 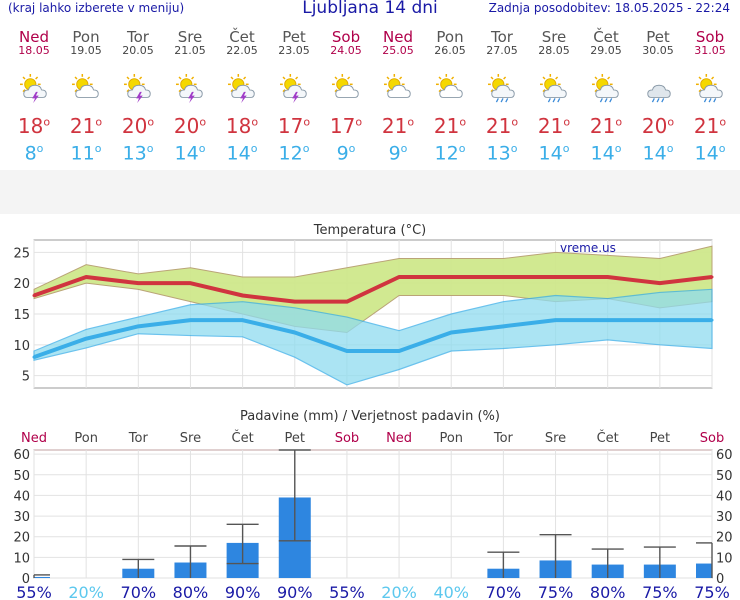 I want to click on y-tick-label-right: 30, so click(x=724, y=517).